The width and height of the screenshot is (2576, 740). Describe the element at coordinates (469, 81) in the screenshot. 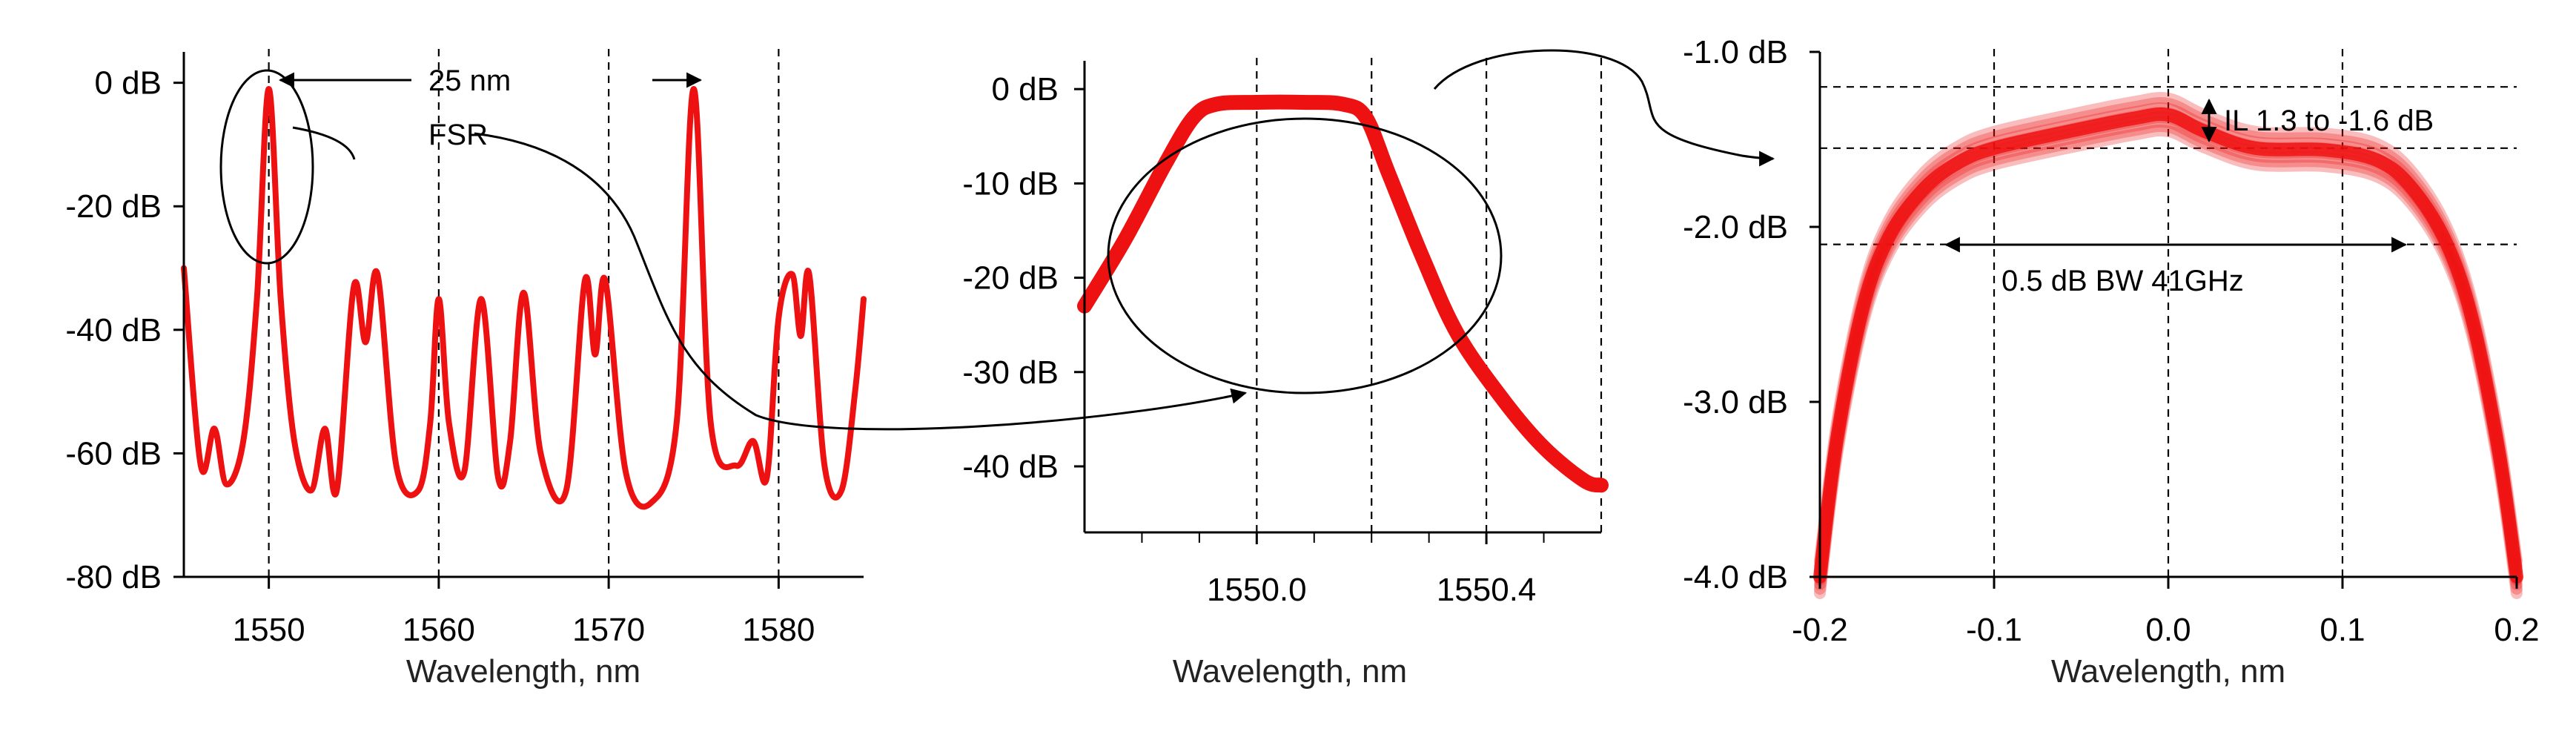

I see `spectrum-fsr-label: 25 nm` at that location.